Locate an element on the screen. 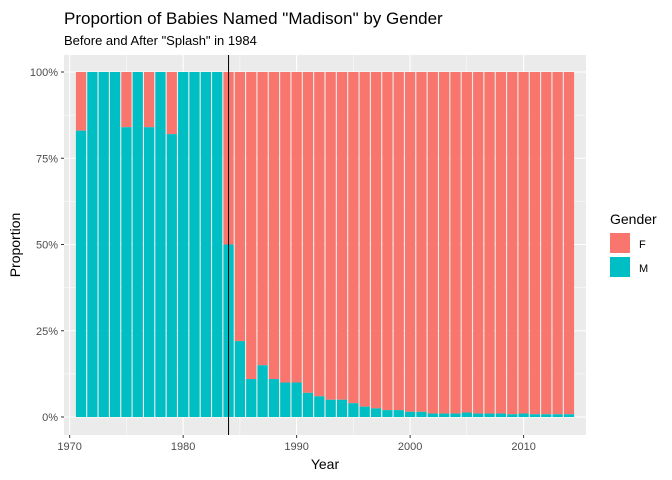 The image size is (672, 480). bar-m-2008 is located at coordinates (500, 415).